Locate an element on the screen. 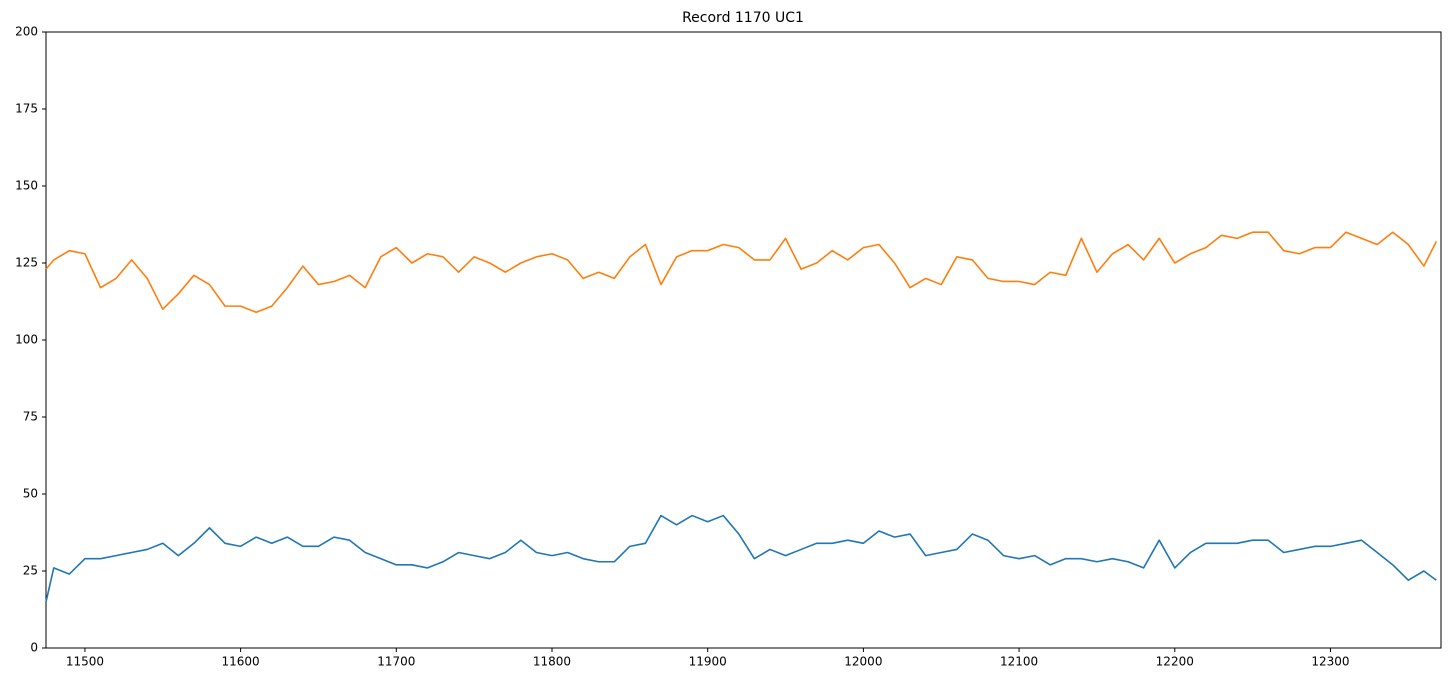 The image size is (1451, 682). x-tick-label: 12000 is located at coordinates (863, 662).